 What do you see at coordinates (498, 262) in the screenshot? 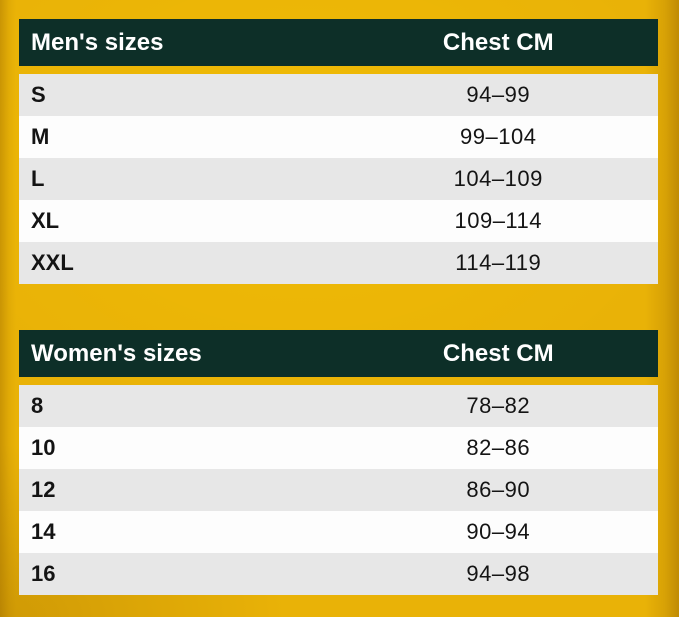
I see `chest-cell: 114–119` at bounding box center [498, 262].